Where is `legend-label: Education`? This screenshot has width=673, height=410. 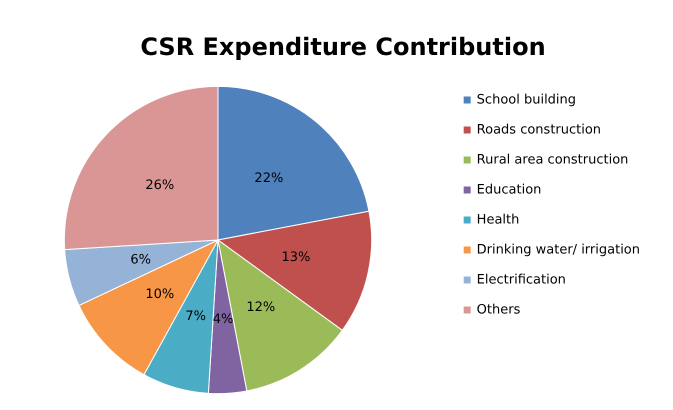
legend-label: Education is located at coordinates (509, 190).